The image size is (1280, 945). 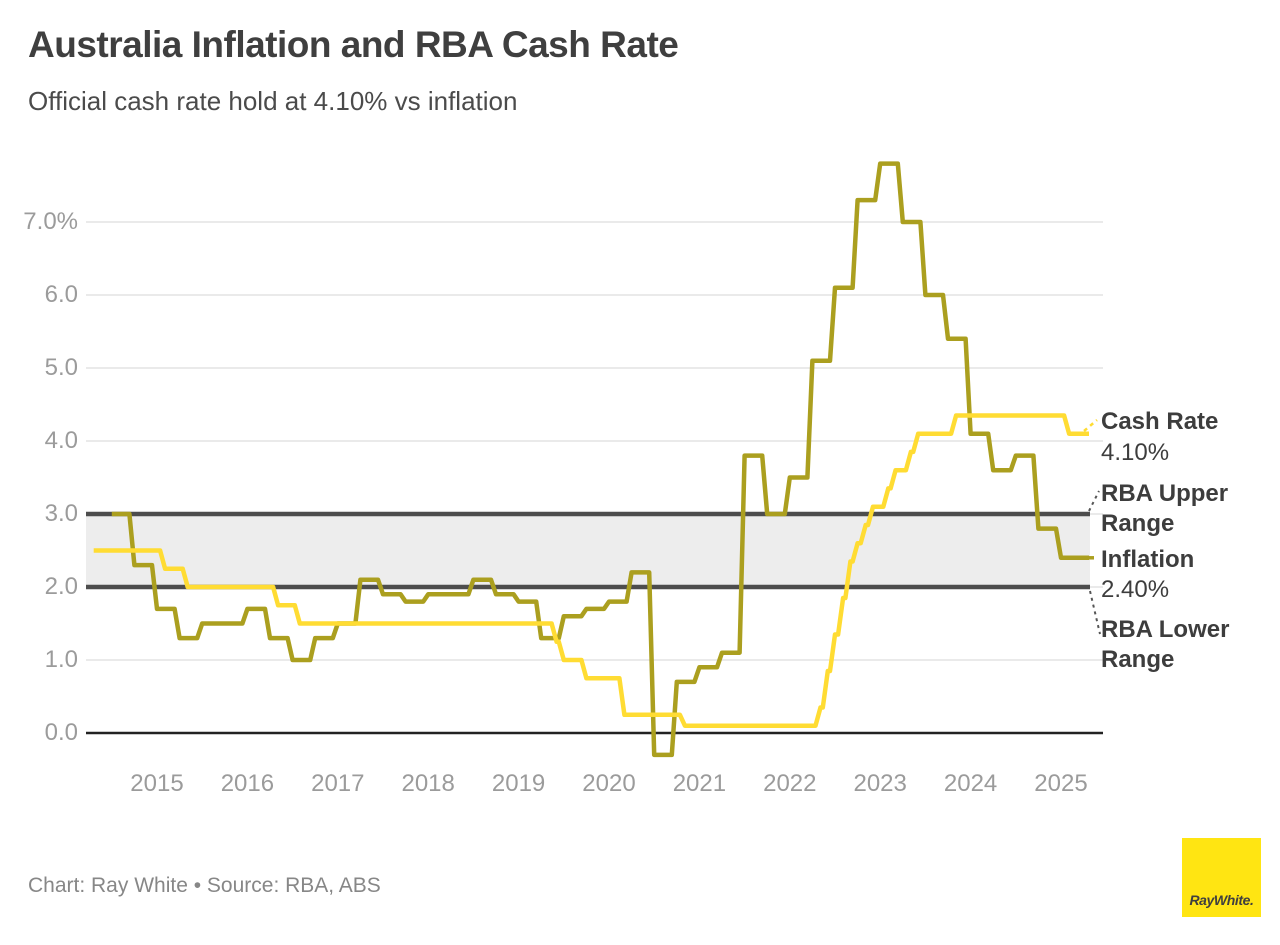 I want to click on rba-lower-range-label: RBA Lower Range, so click(x=1165, y=644).